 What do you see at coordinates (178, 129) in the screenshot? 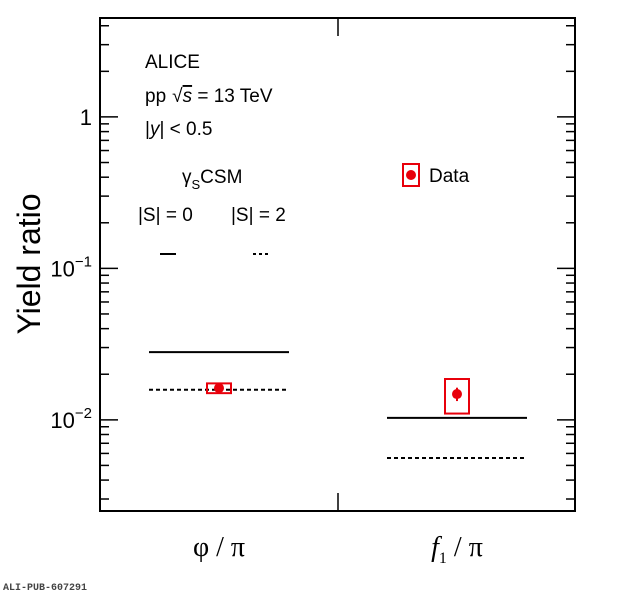
I see `rapidity-label: |y| < 0.5` at bounding box center [178, 129].